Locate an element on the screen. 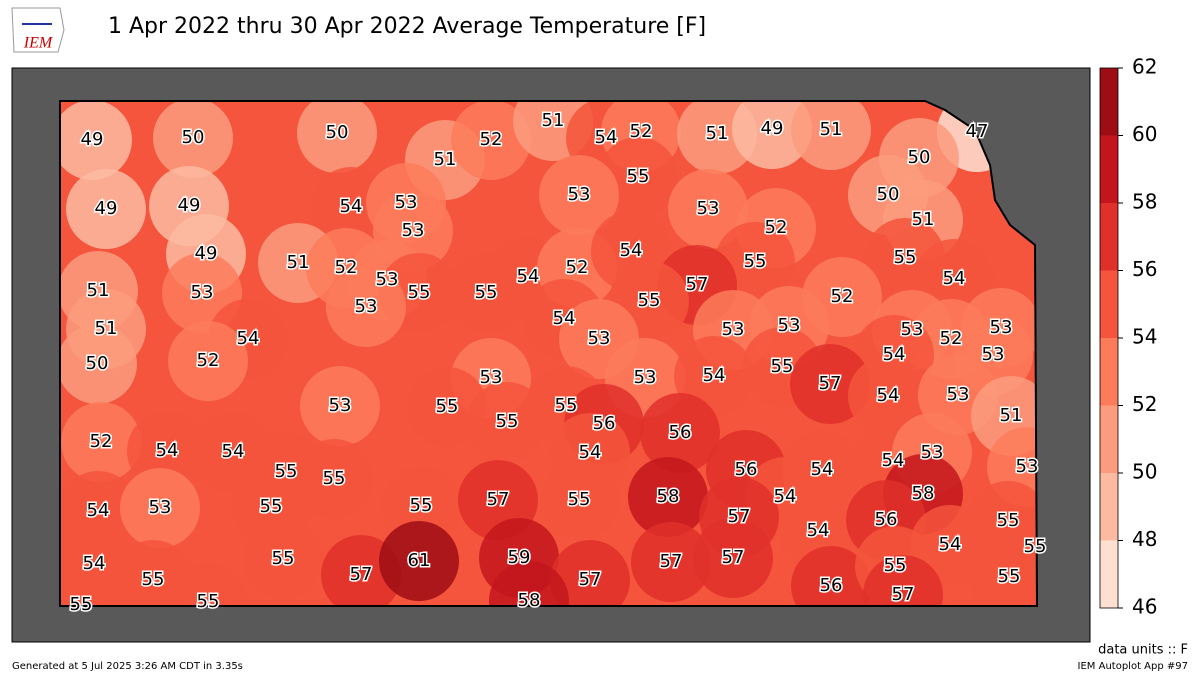 The image size is (1200, 679). colorbar-tick-label: 54 is located at coordinates (1144, 337).